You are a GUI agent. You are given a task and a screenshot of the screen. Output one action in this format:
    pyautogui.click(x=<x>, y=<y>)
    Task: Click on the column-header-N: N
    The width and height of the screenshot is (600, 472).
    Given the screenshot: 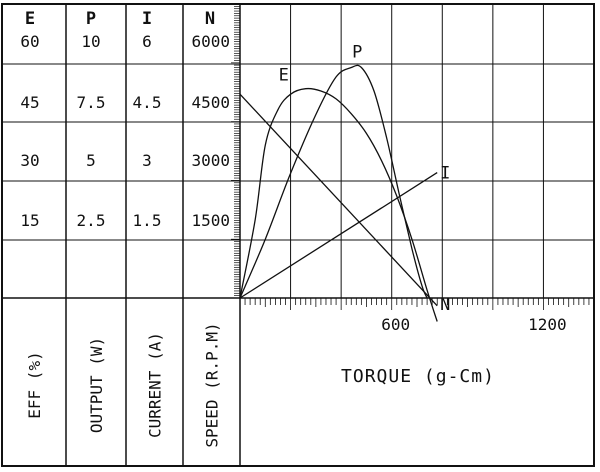 What is the action you would take?
    pyautogui.click(x=210, y=19)
    